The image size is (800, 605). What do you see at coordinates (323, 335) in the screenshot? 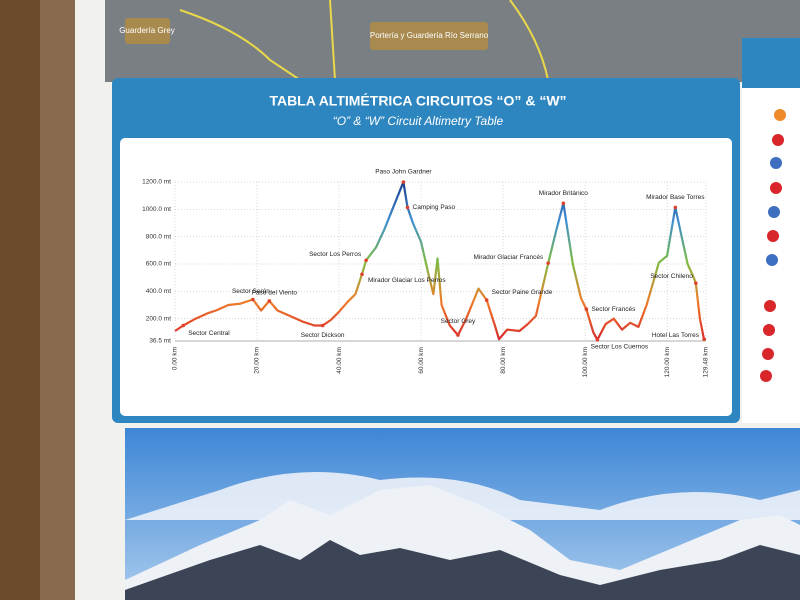
I see `annotation-label: Sector Dickson` at bounding box center [323, 335].